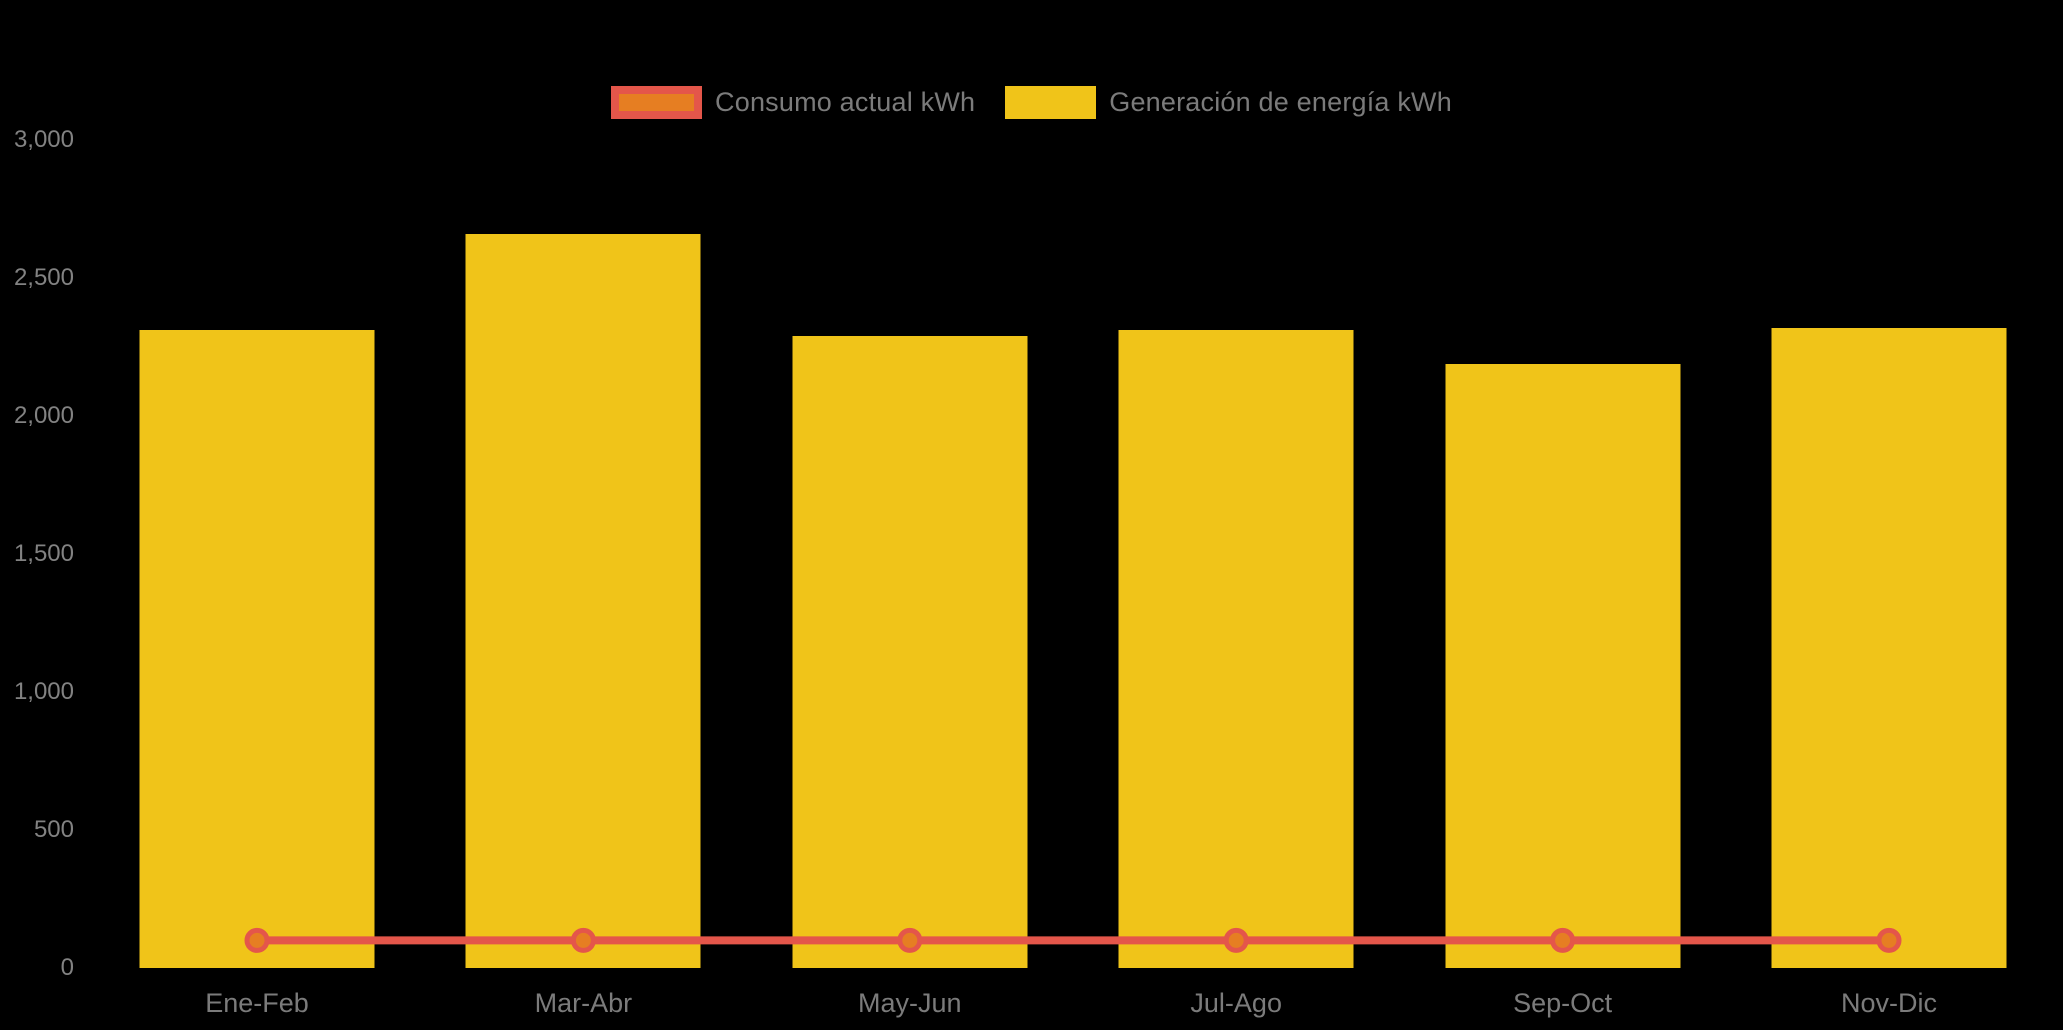  What do you see at coordinates (1236, 1003) in the screenshot?
I see `x-tick-label-Jul-Ago: Jul-Ago` at bounding box center [1236, 1003].